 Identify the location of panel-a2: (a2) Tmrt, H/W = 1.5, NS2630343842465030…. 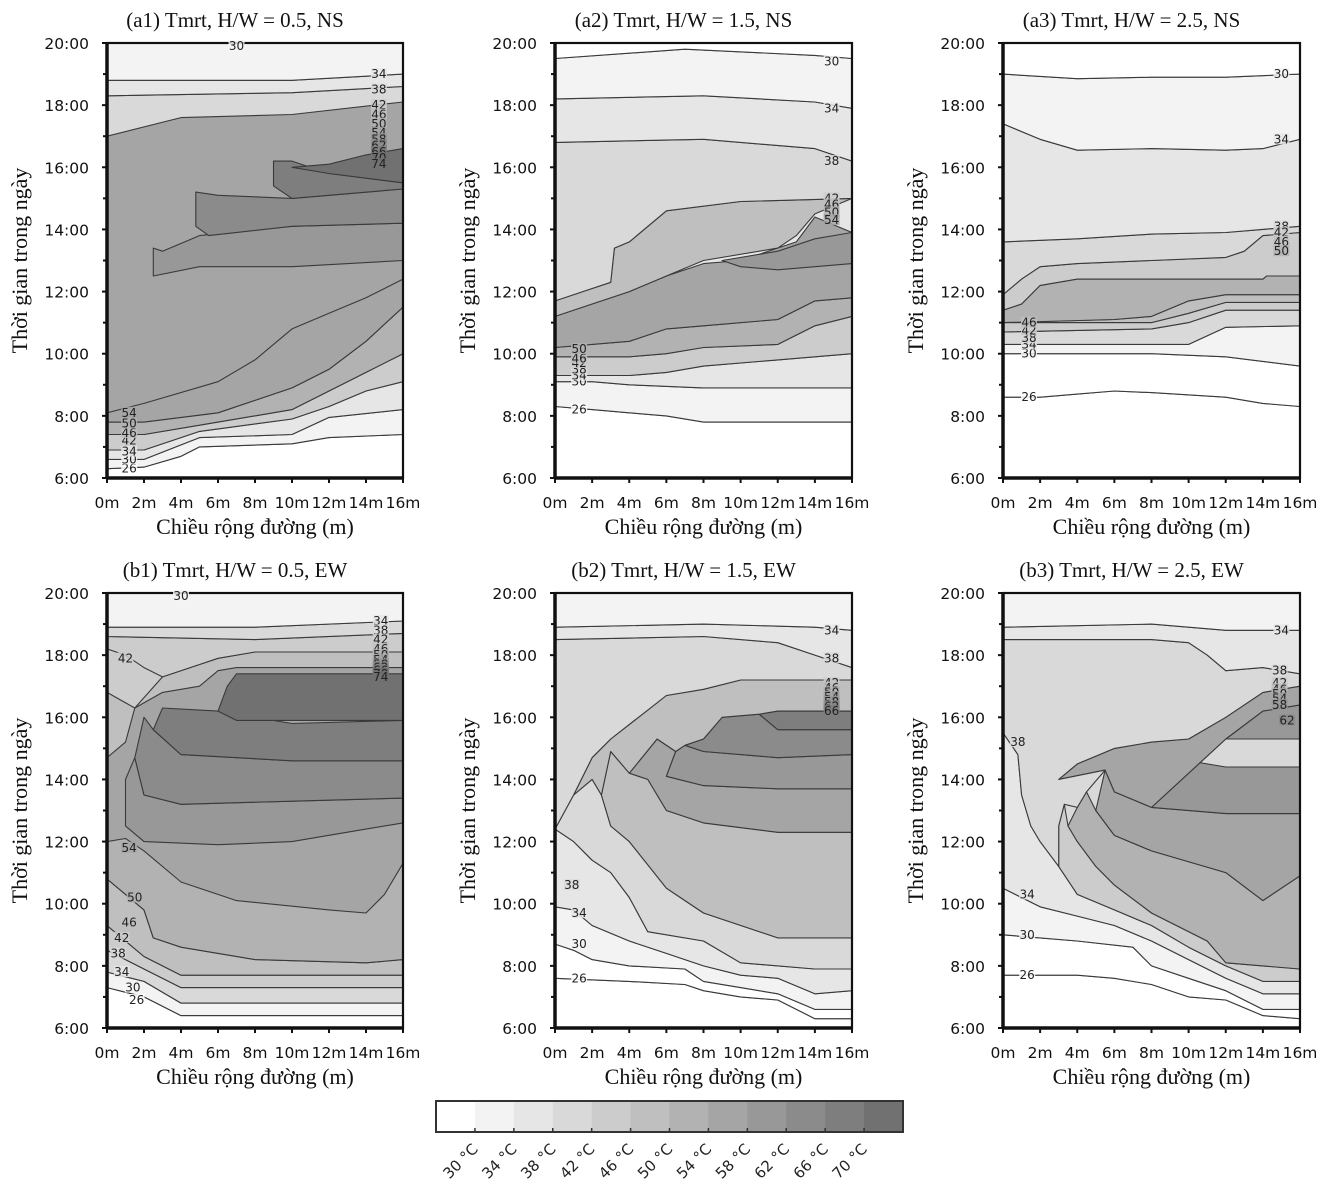
(662, 273).